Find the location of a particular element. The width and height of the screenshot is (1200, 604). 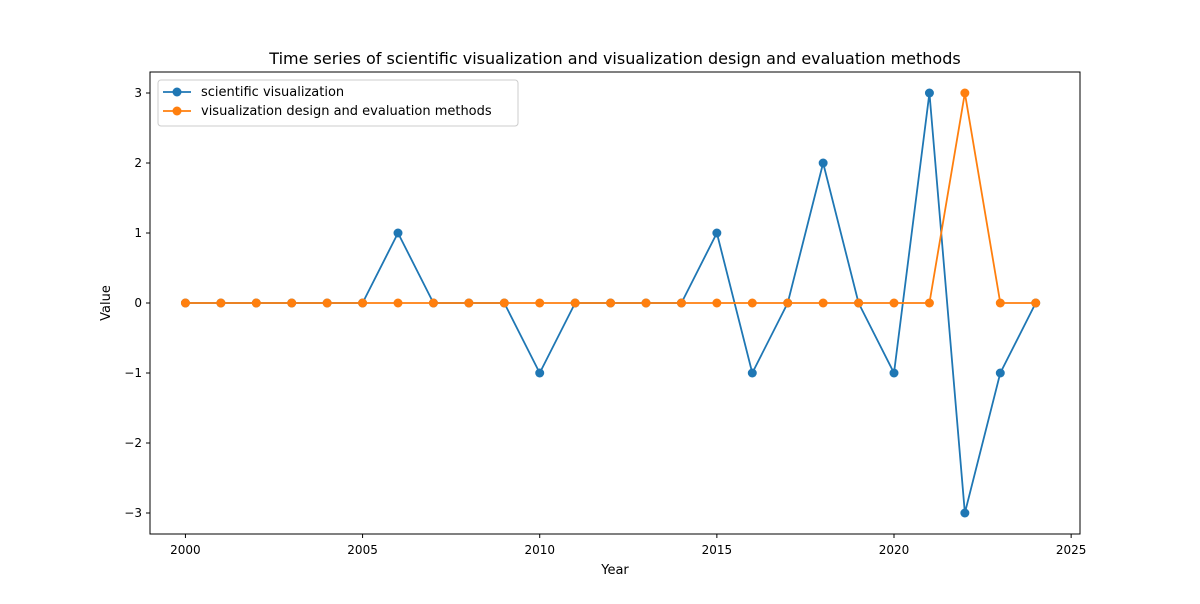

legend-label: scientific visualization is located at coordinates (272, 92).